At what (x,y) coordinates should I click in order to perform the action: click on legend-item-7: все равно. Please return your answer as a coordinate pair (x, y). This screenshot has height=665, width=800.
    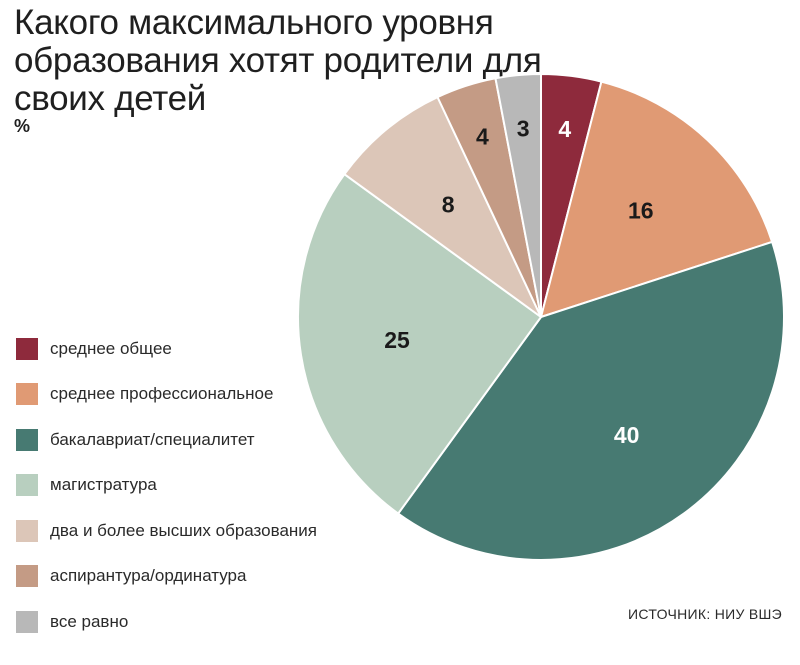
    Looking at the image, I should click on (166, 622).